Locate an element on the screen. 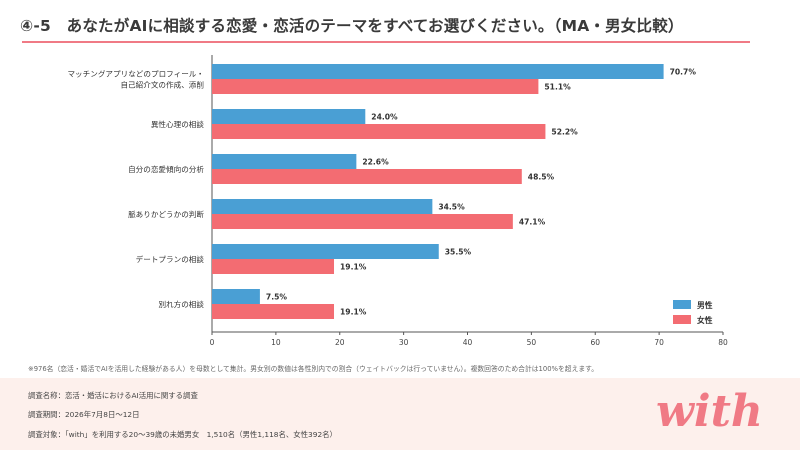  category-label: デートプランの相談 is located at coordinates (170, 259).